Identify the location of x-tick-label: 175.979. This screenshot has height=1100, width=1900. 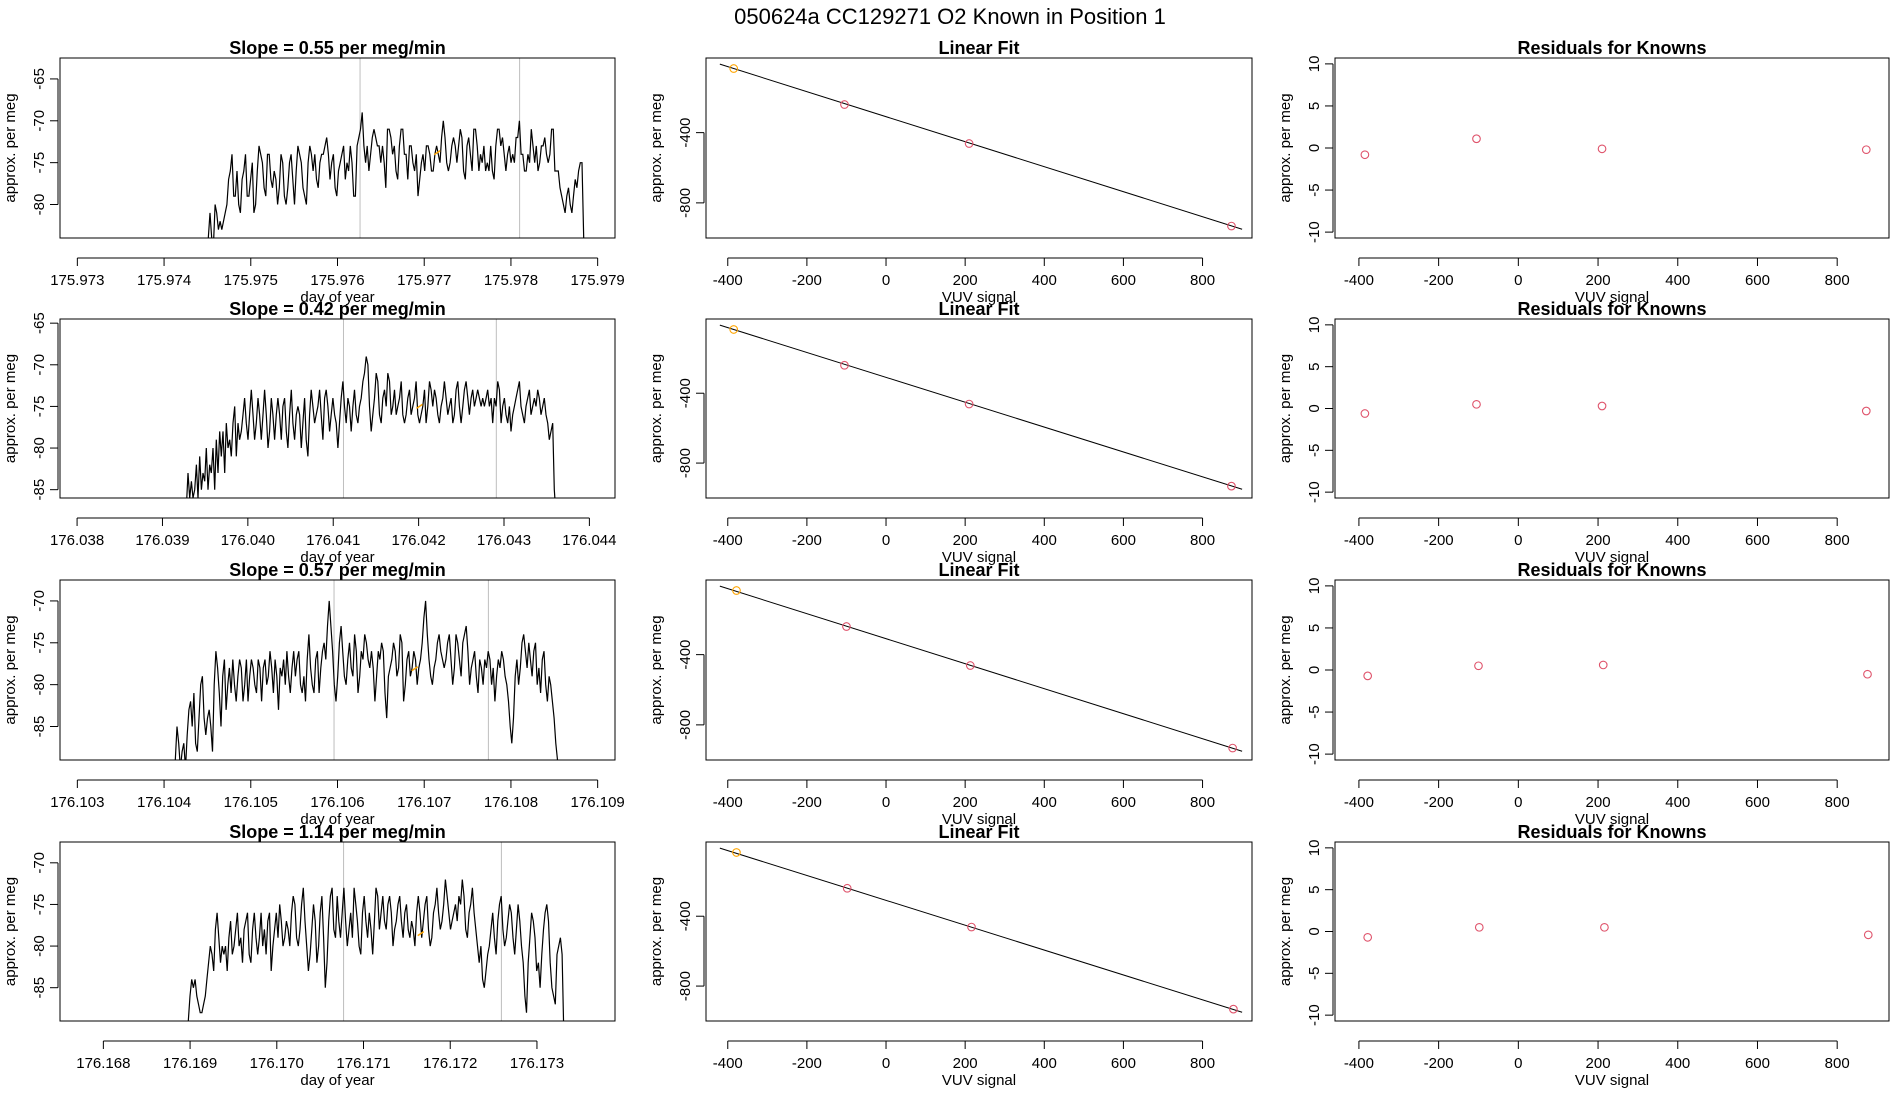
(598, 280).